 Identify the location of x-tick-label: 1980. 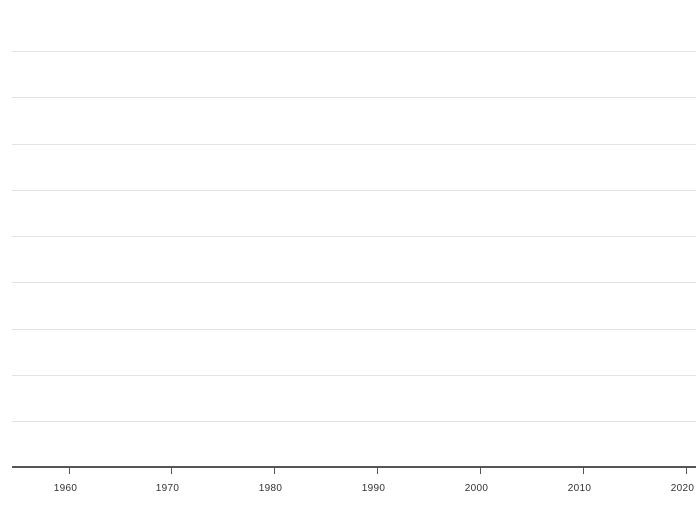
(271, 488).